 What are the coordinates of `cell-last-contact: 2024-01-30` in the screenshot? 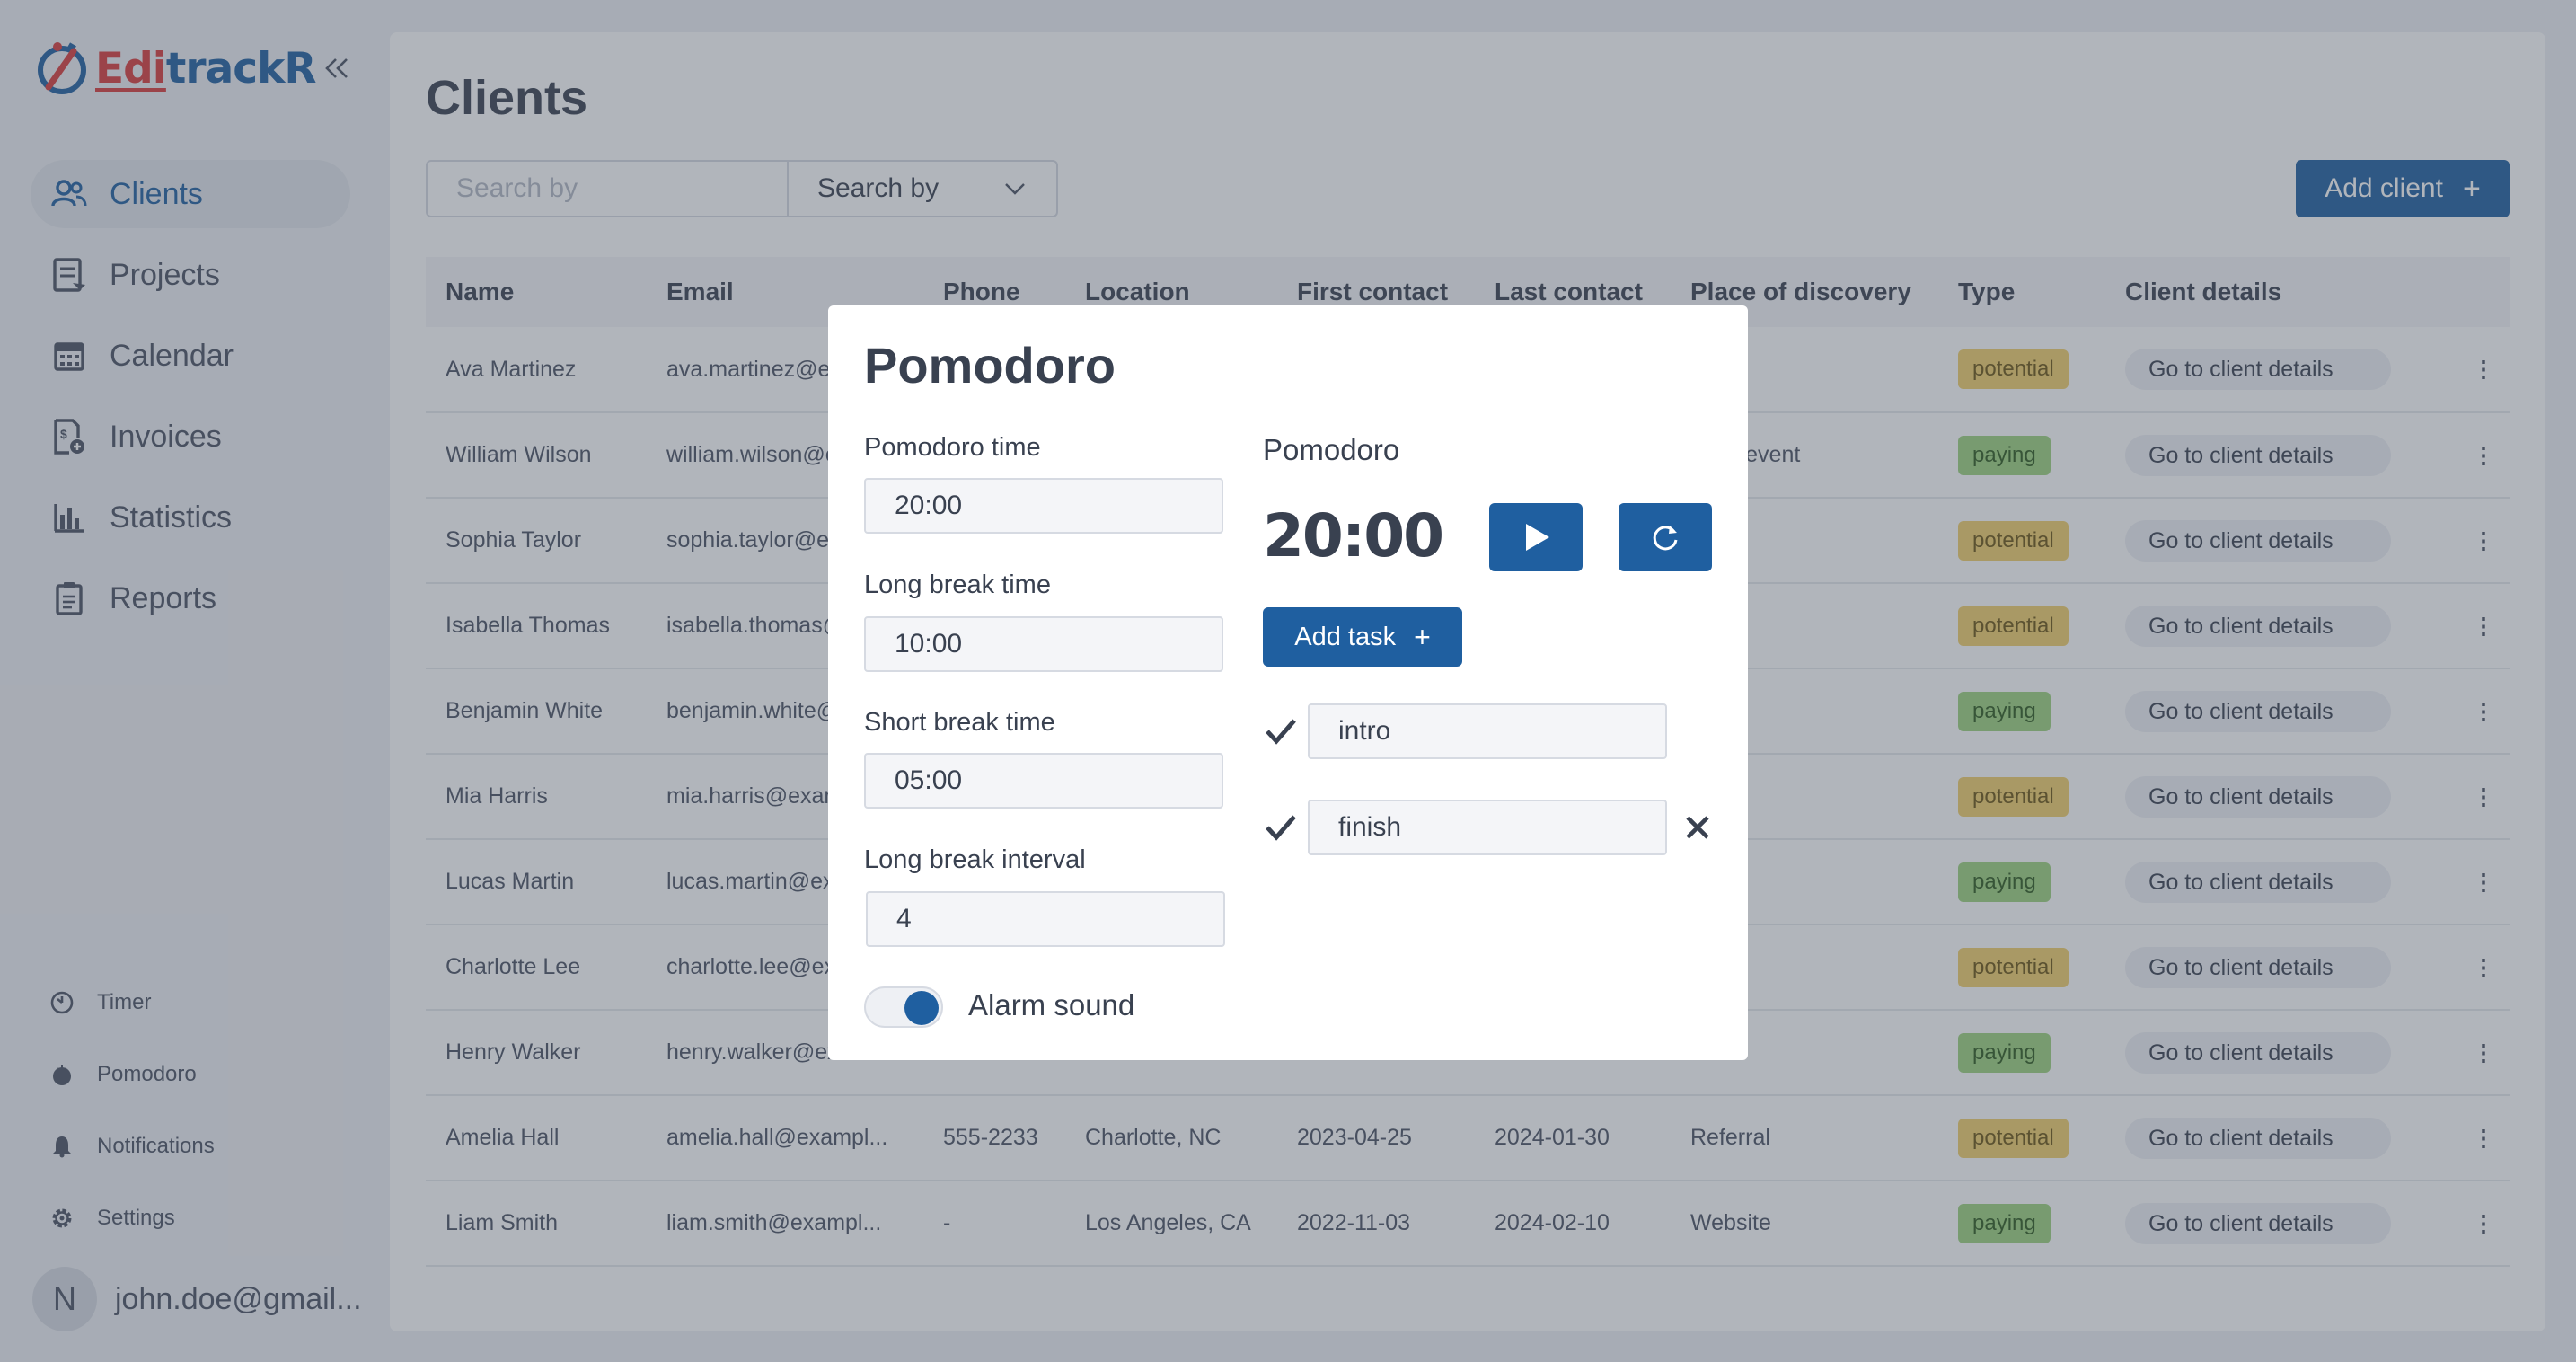 It's located at (1573, 1138).